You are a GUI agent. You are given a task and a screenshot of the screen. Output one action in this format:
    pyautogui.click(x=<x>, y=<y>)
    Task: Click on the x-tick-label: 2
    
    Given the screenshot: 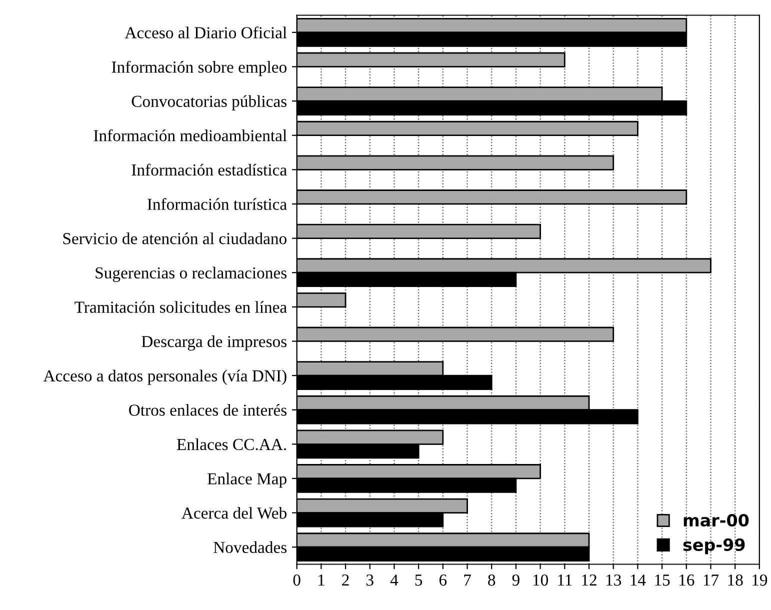 What is the action you would take?
    pyautogui.click(x=345, y=580)
    